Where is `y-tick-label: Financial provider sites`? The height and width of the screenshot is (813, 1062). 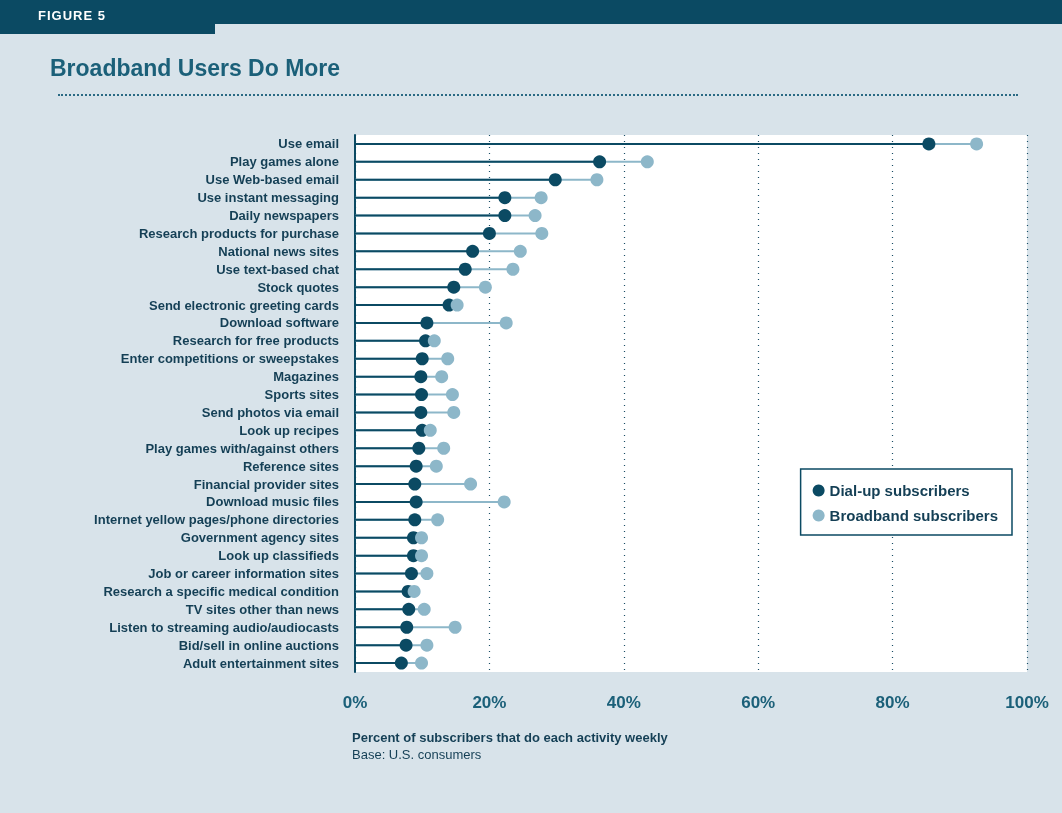
y-tick-label: Financial provider sites is located at coordinates (266, 484).